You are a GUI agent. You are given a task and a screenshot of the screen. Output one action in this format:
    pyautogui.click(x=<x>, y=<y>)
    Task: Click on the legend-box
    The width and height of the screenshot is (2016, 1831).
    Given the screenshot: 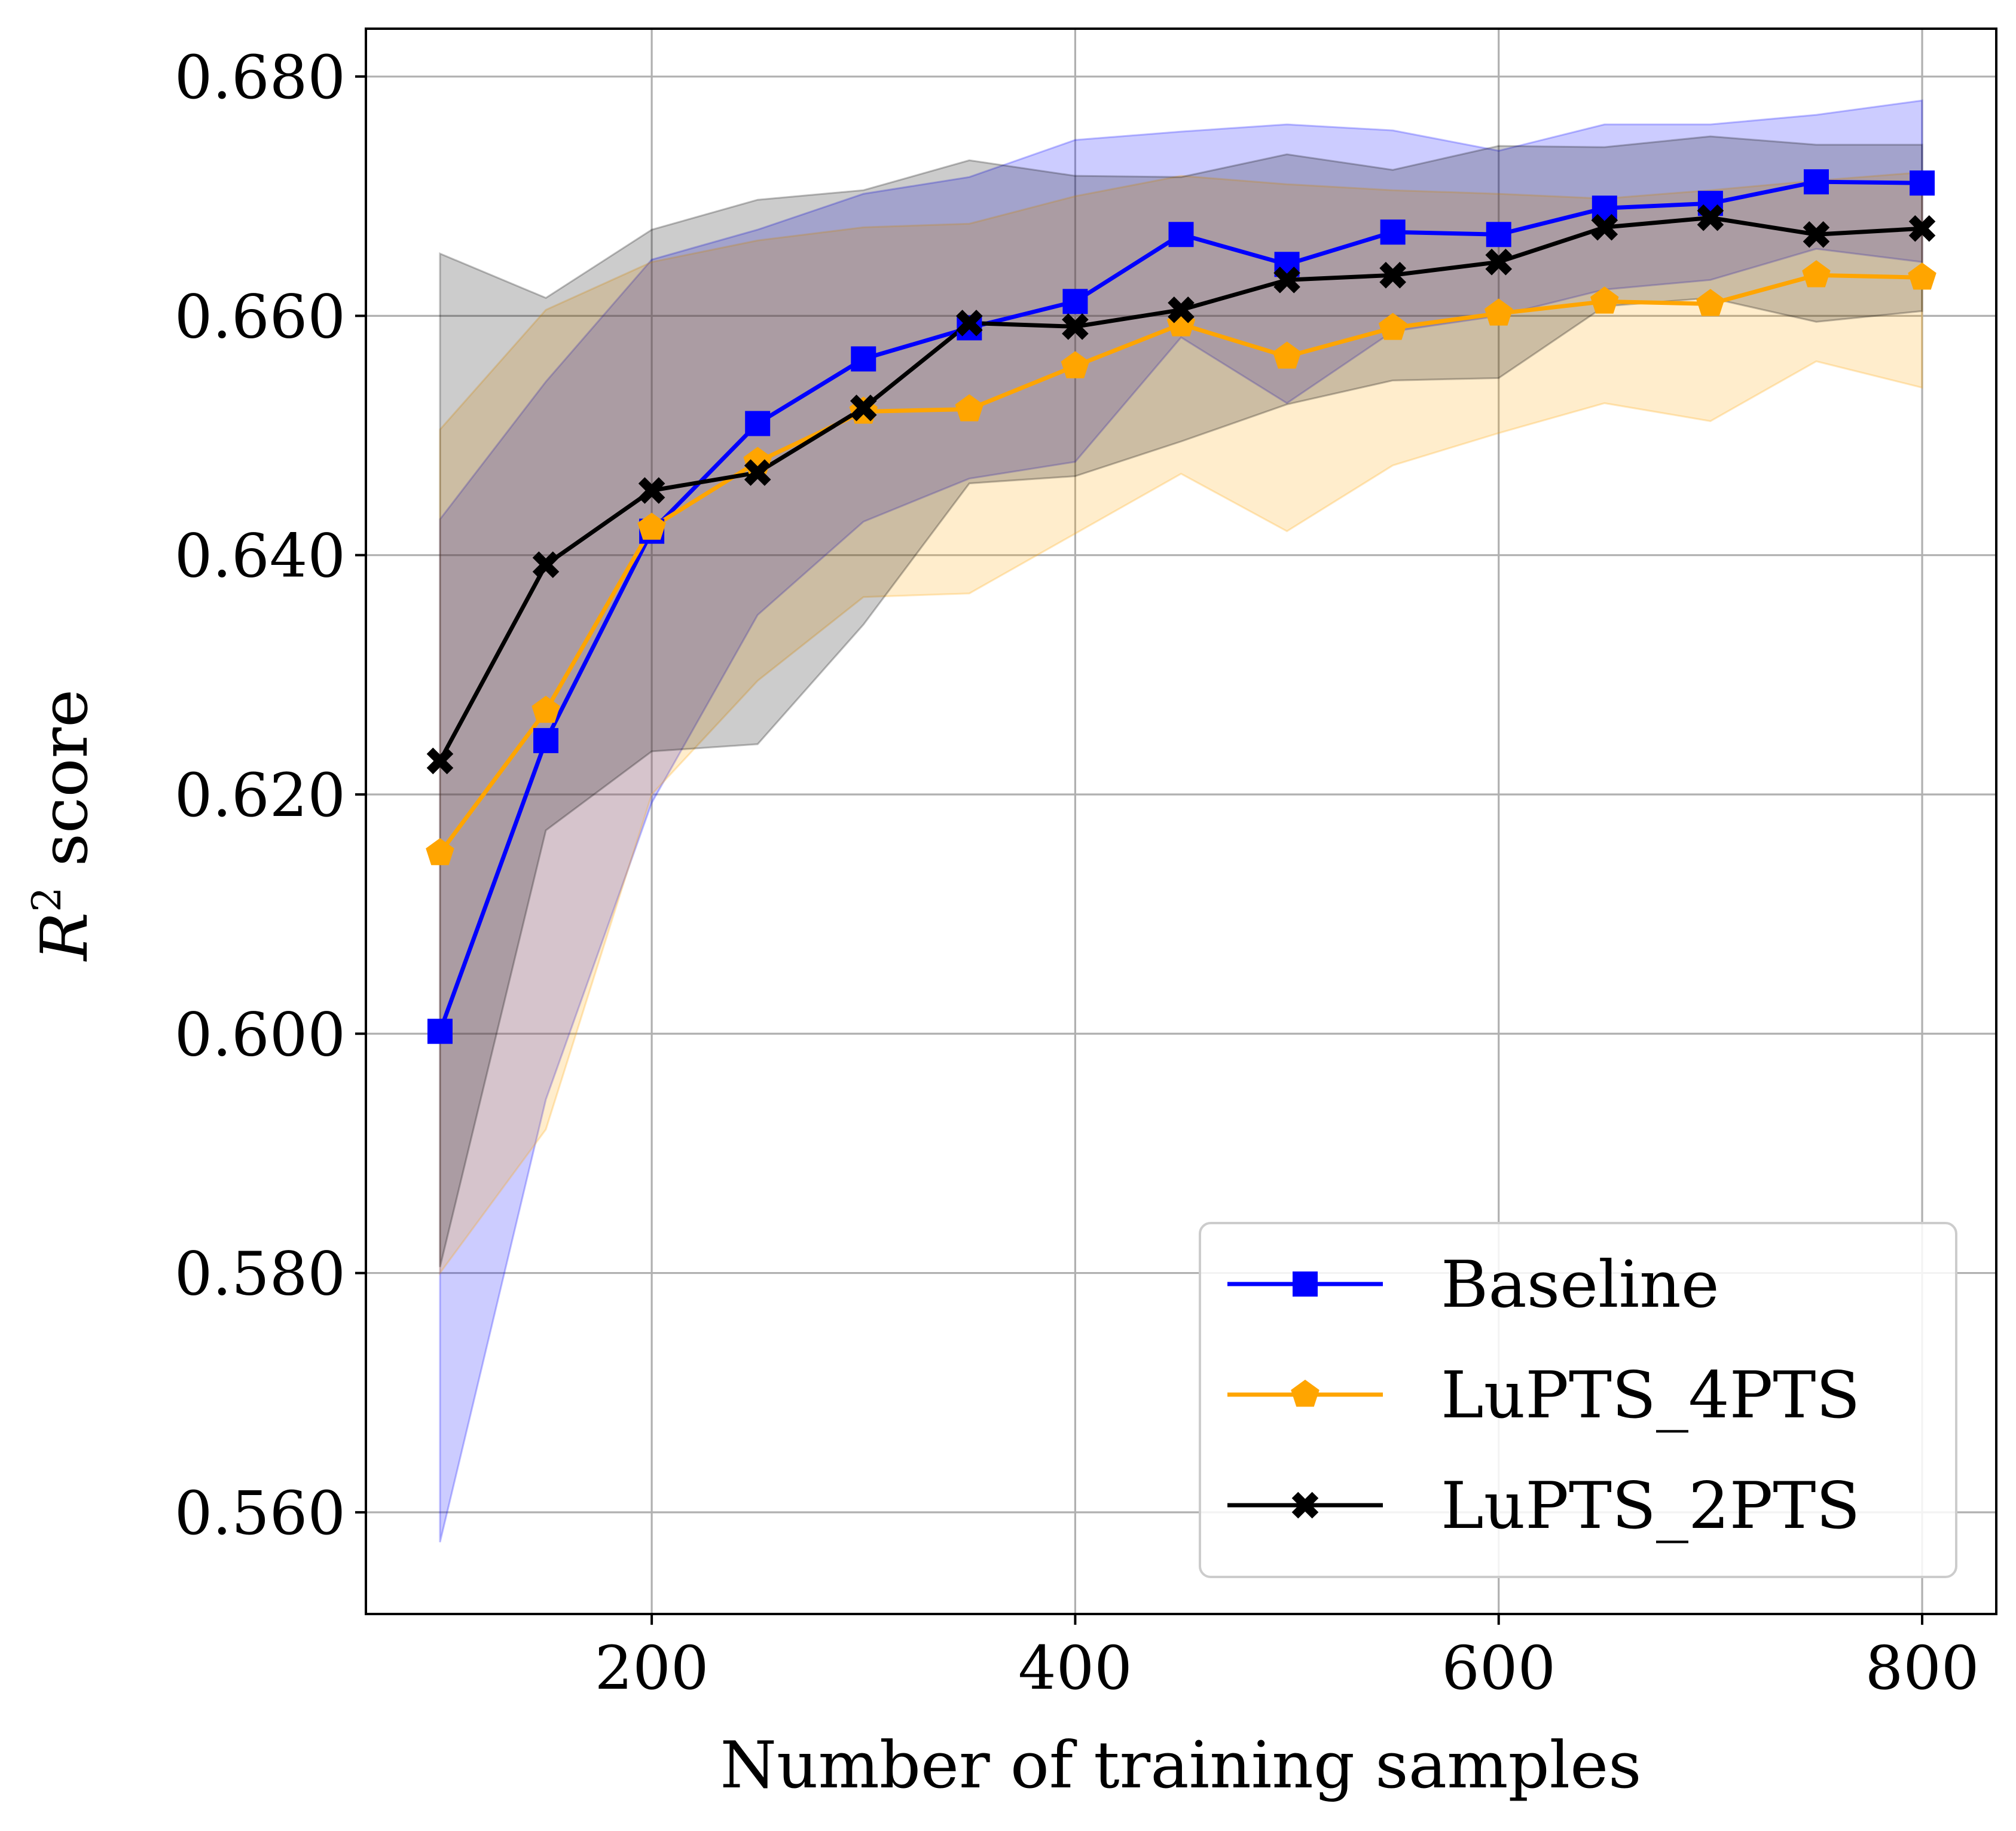 What is the action you would take?
    pyautogui.click(x=1578, y=1400)
    